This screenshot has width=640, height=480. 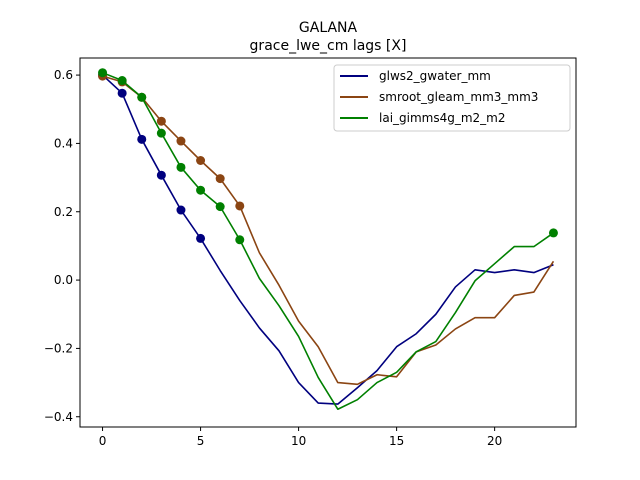 What do you see at coordinates (58, 348) in the screenshot?
I see `y-tick-label: −0.2` at bounding box center [58, 348].